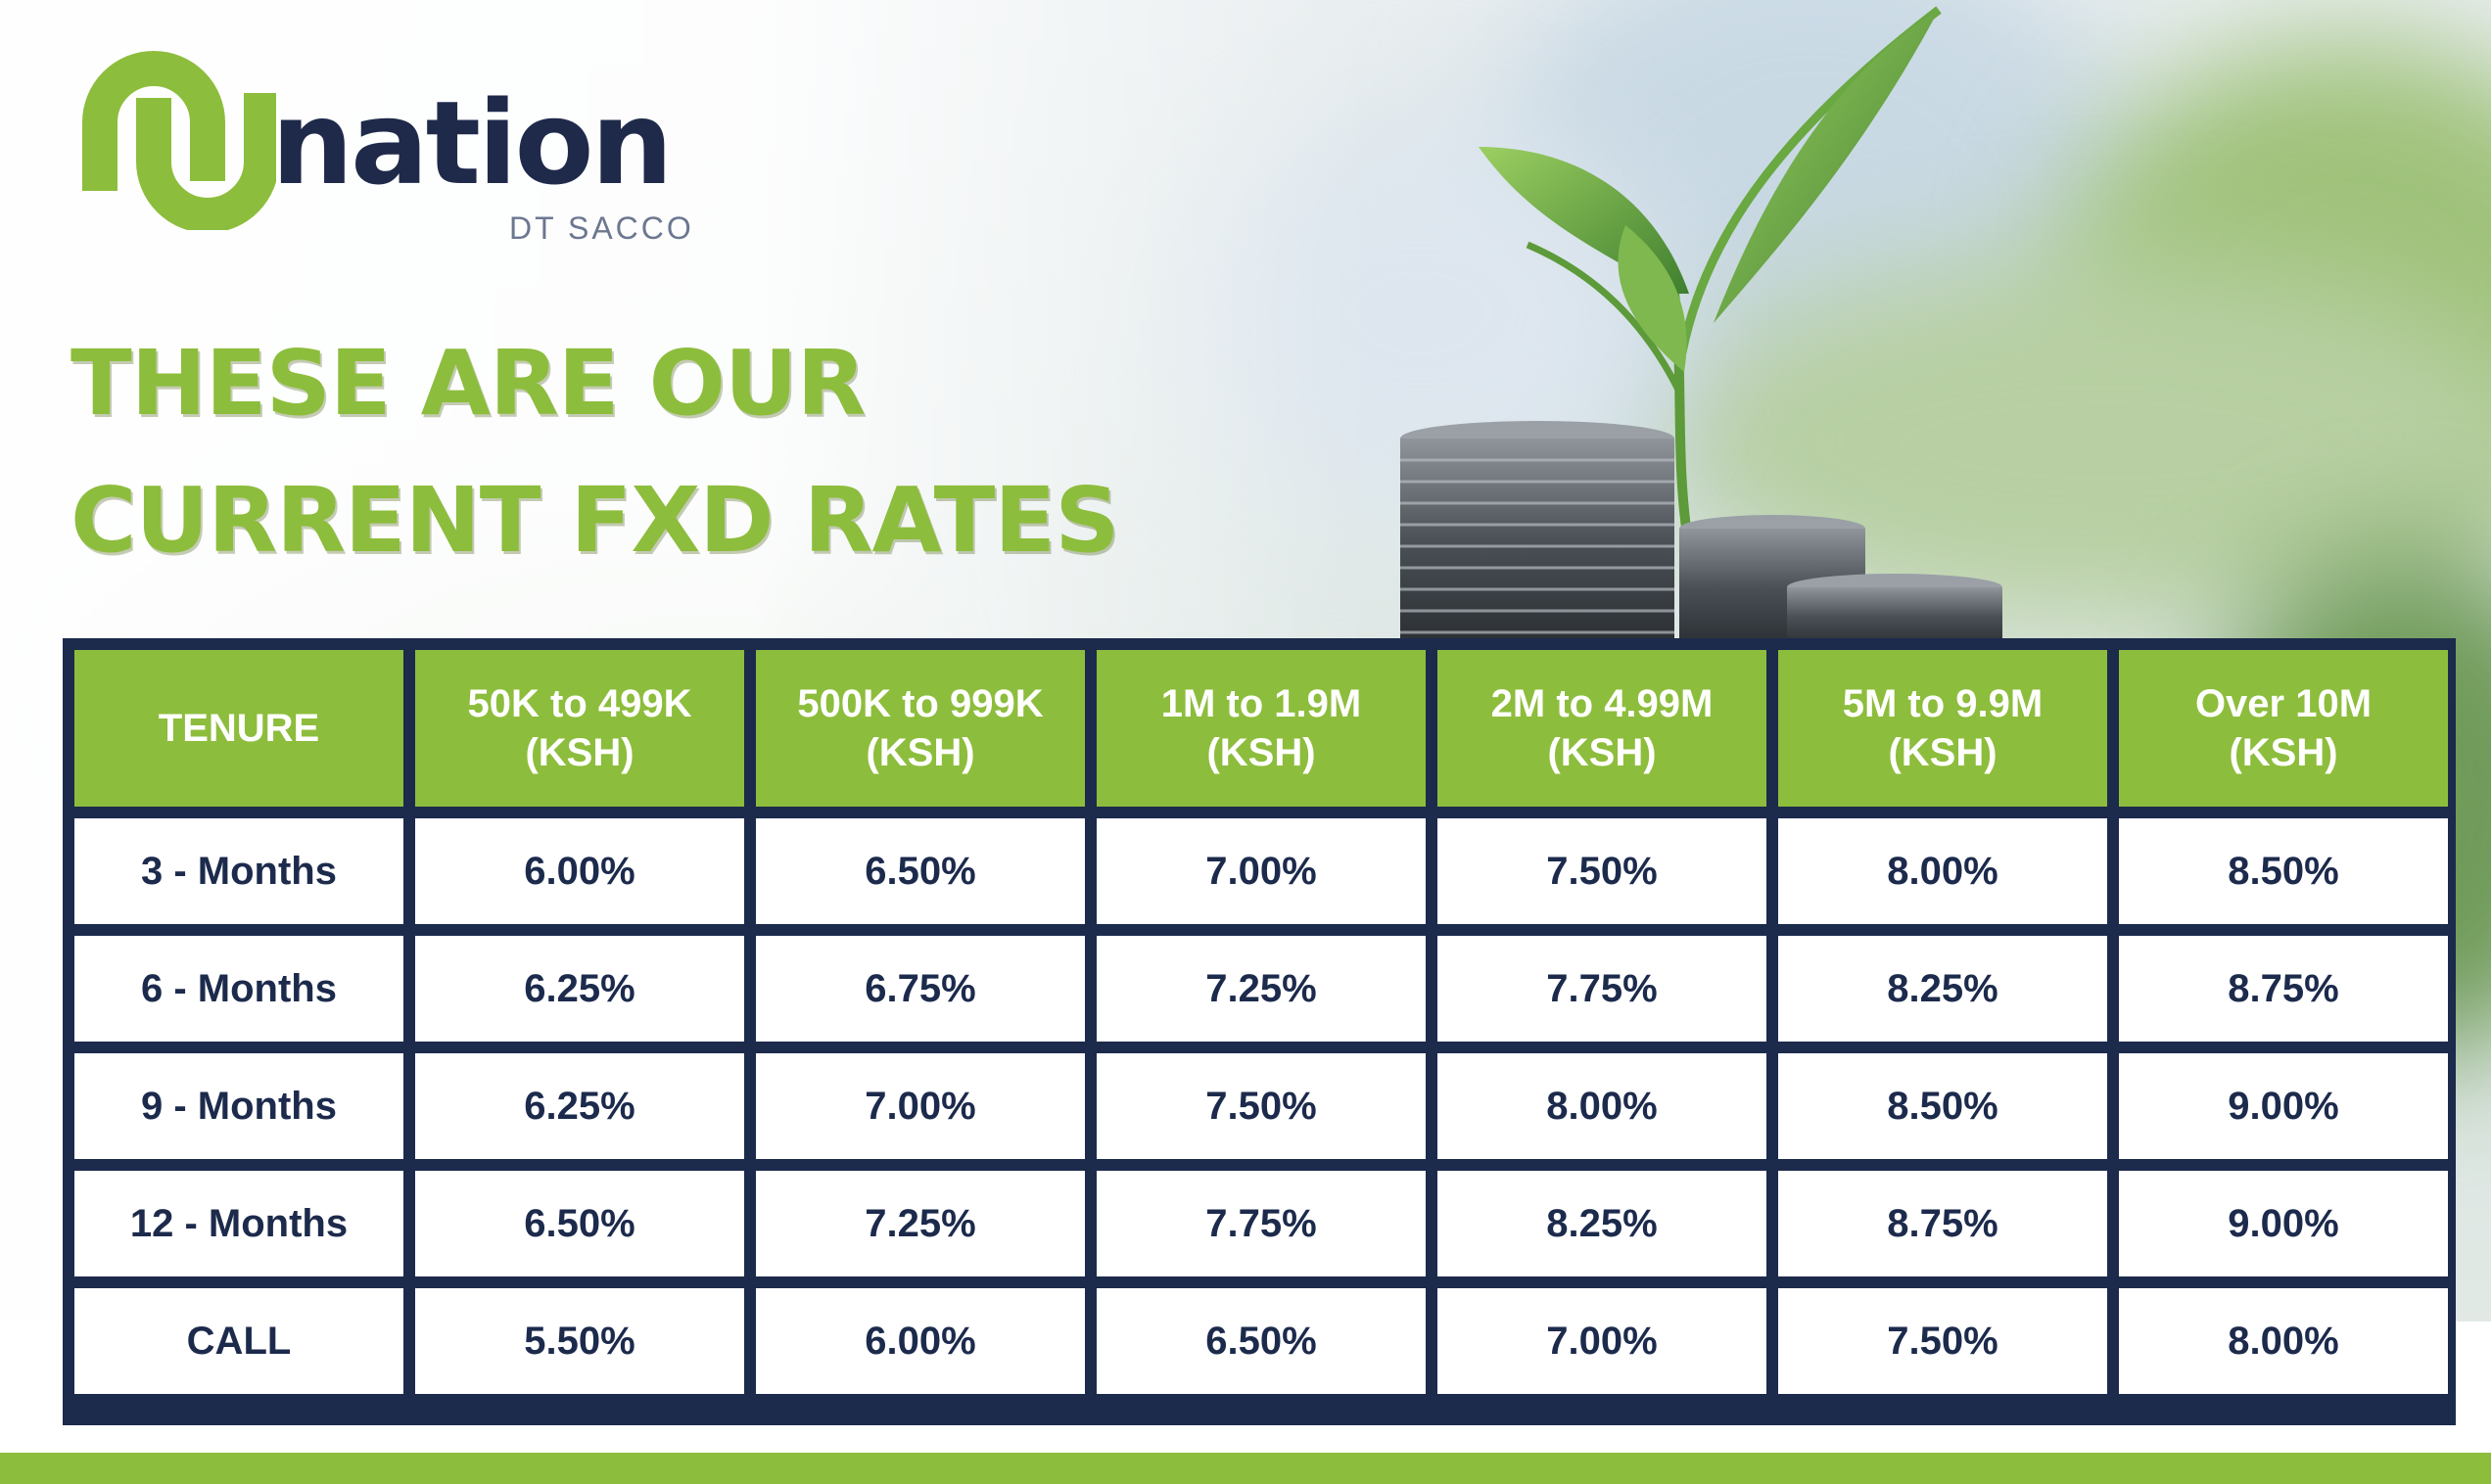 This screenshot has width=2491, height=1484. Describe the element at coordinates (238, 989) in the screenshot. I see `tenure-cell: 6 - Months` at that location.